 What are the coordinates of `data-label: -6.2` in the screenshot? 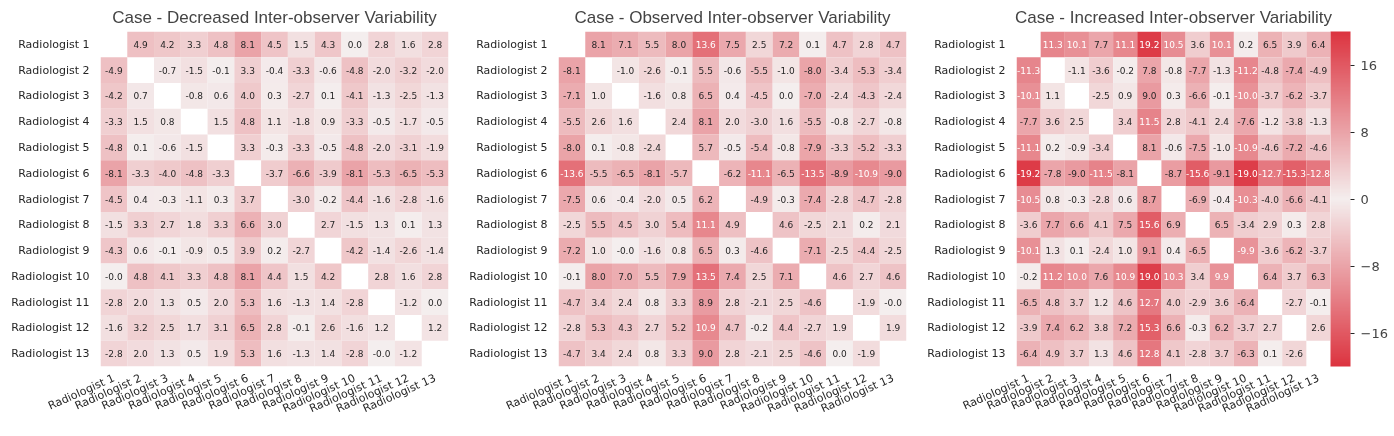 It's located at (1294, 96).